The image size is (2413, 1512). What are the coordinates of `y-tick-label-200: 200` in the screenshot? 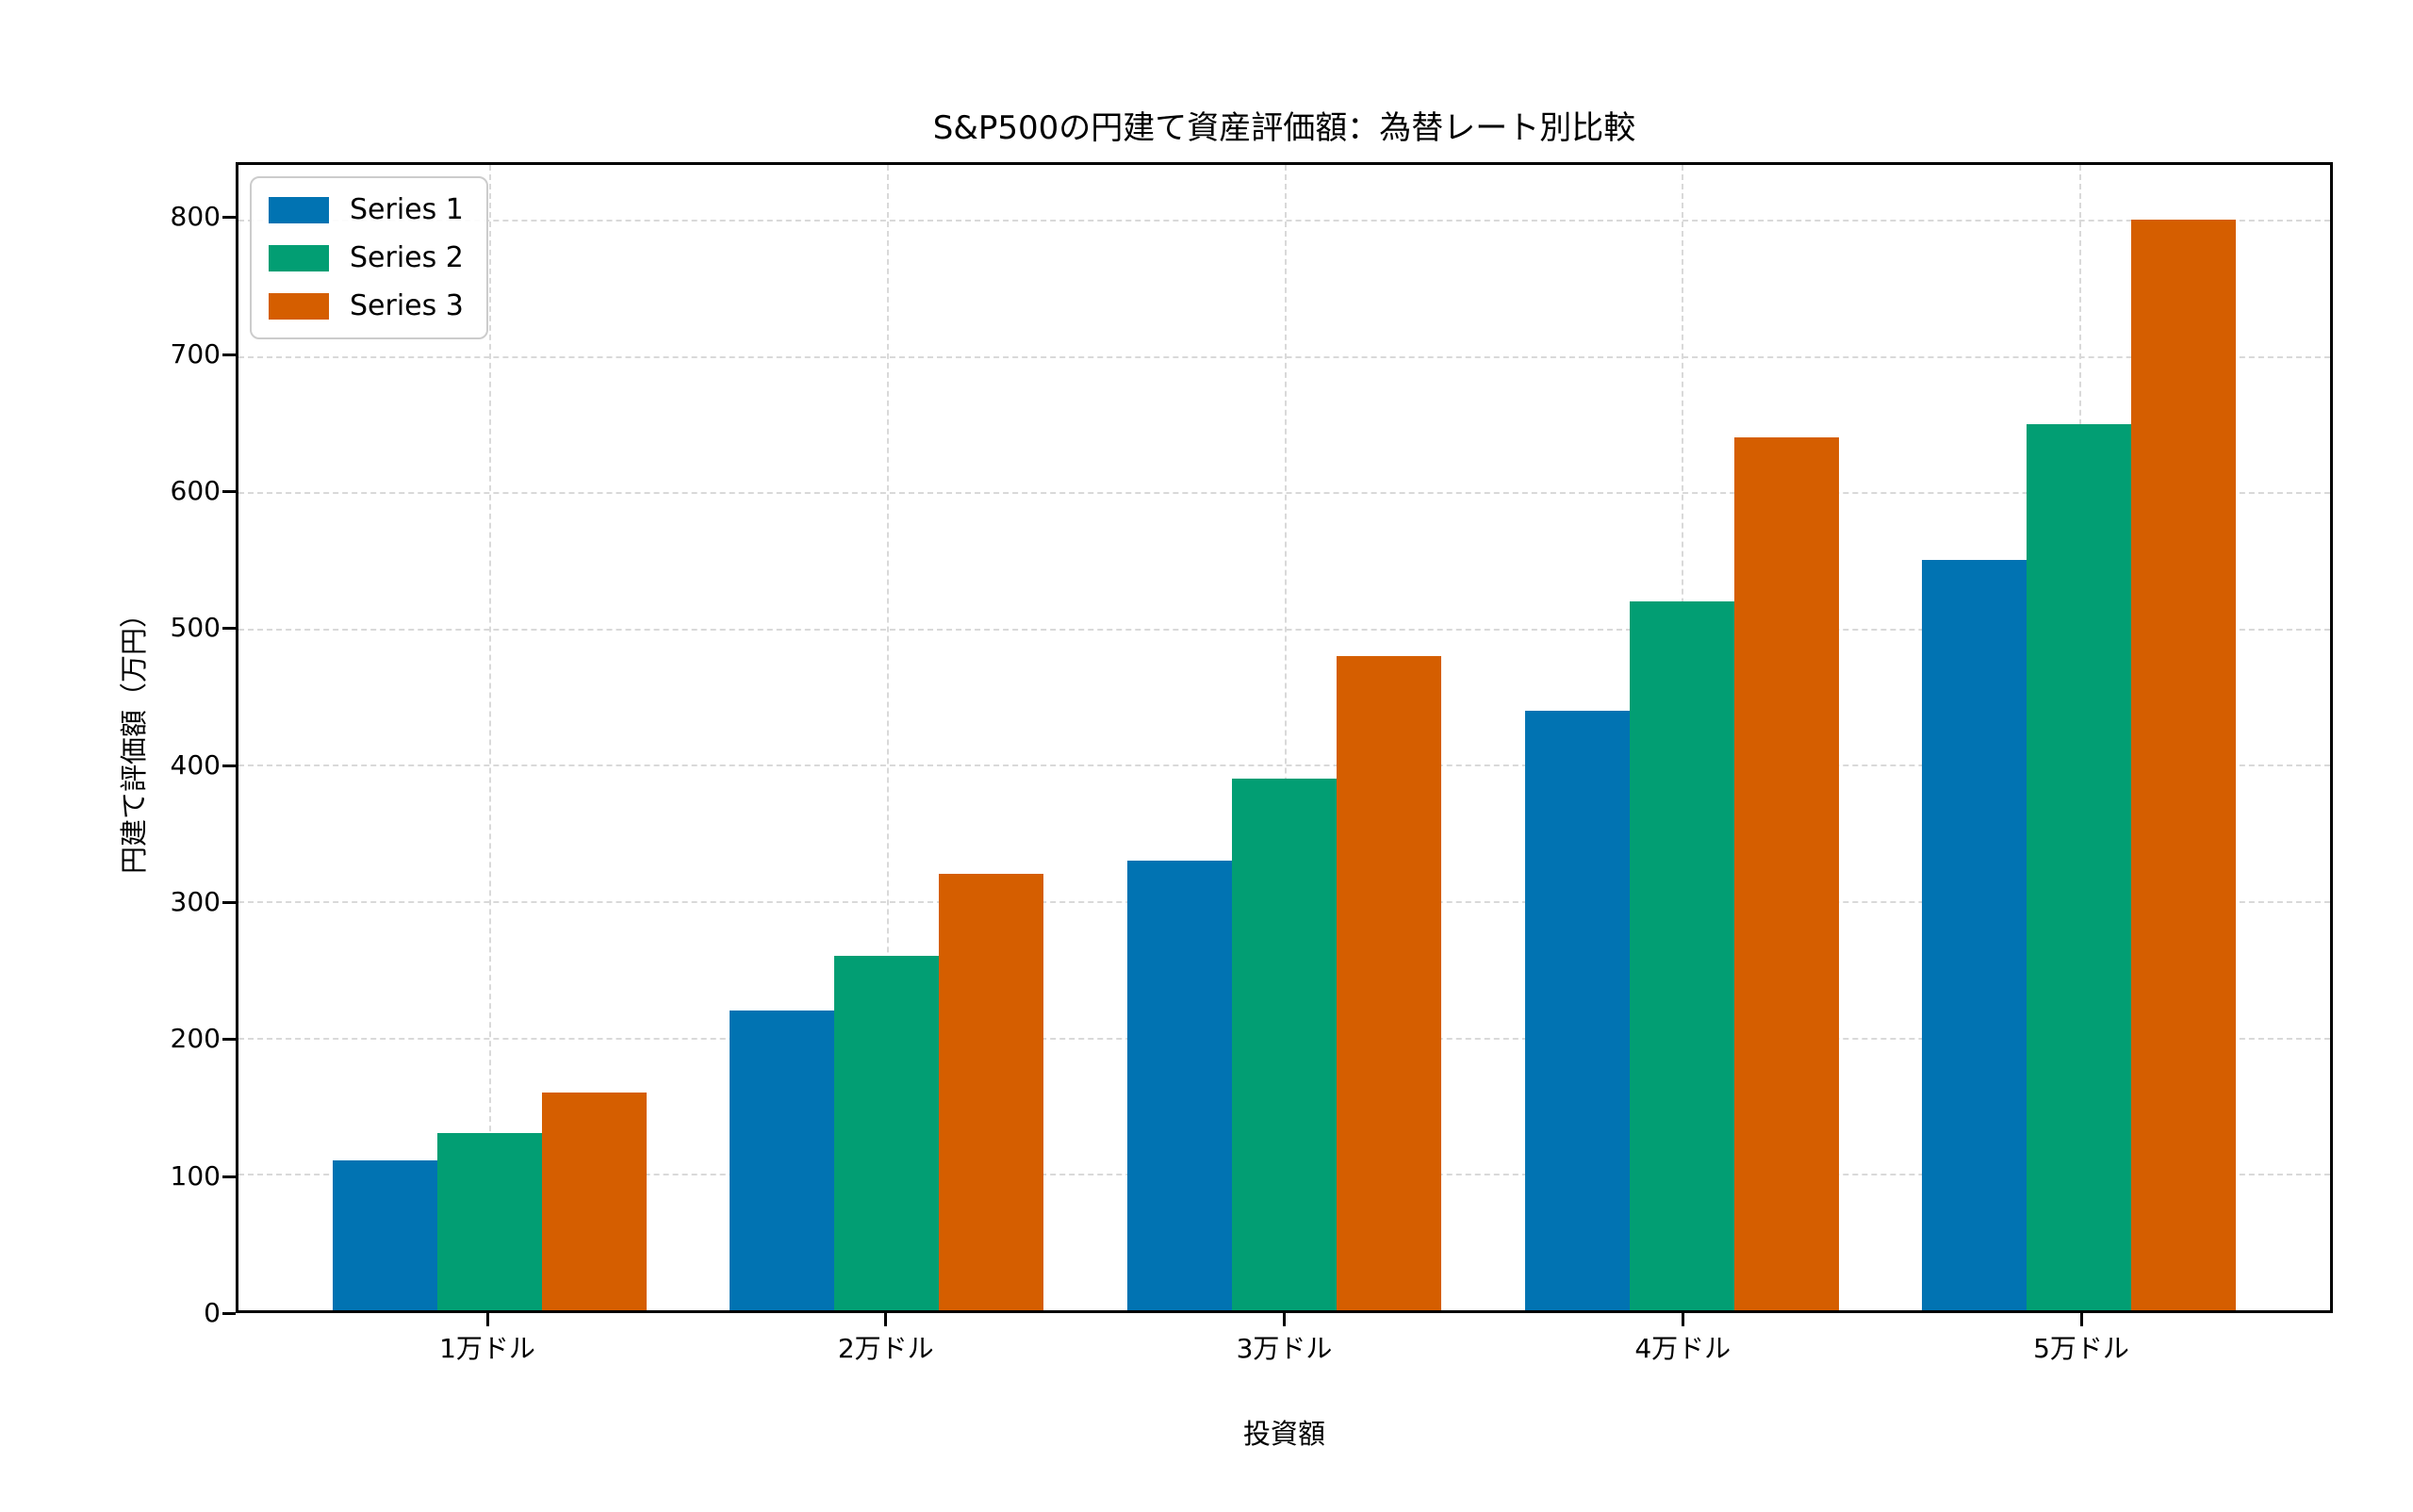 It's located at (195, 1039).